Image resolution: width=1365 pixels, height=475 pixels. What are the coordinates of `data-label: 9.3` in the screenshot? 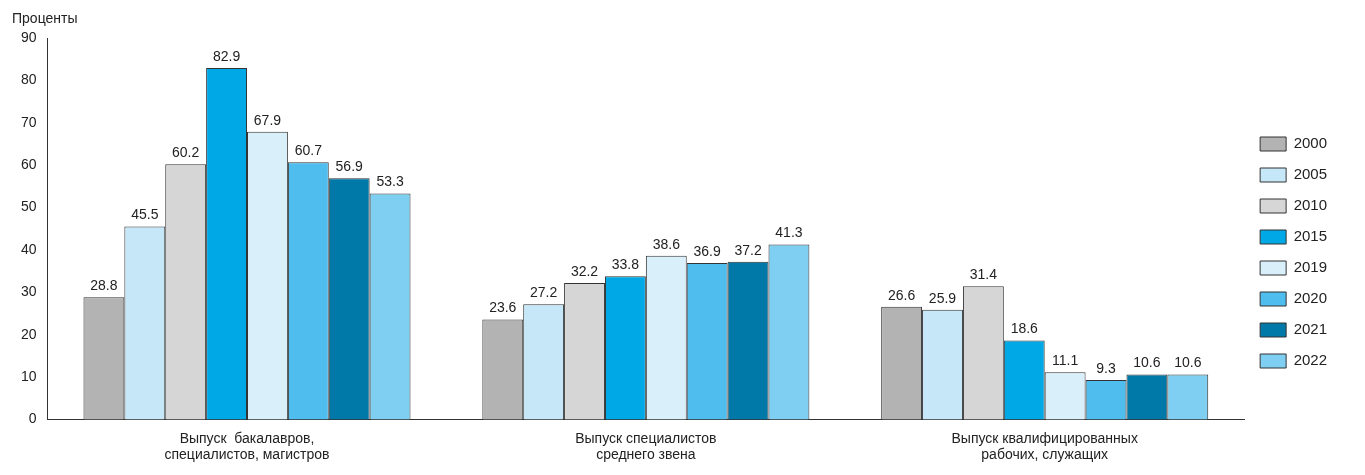 It's located at (1106, 367).